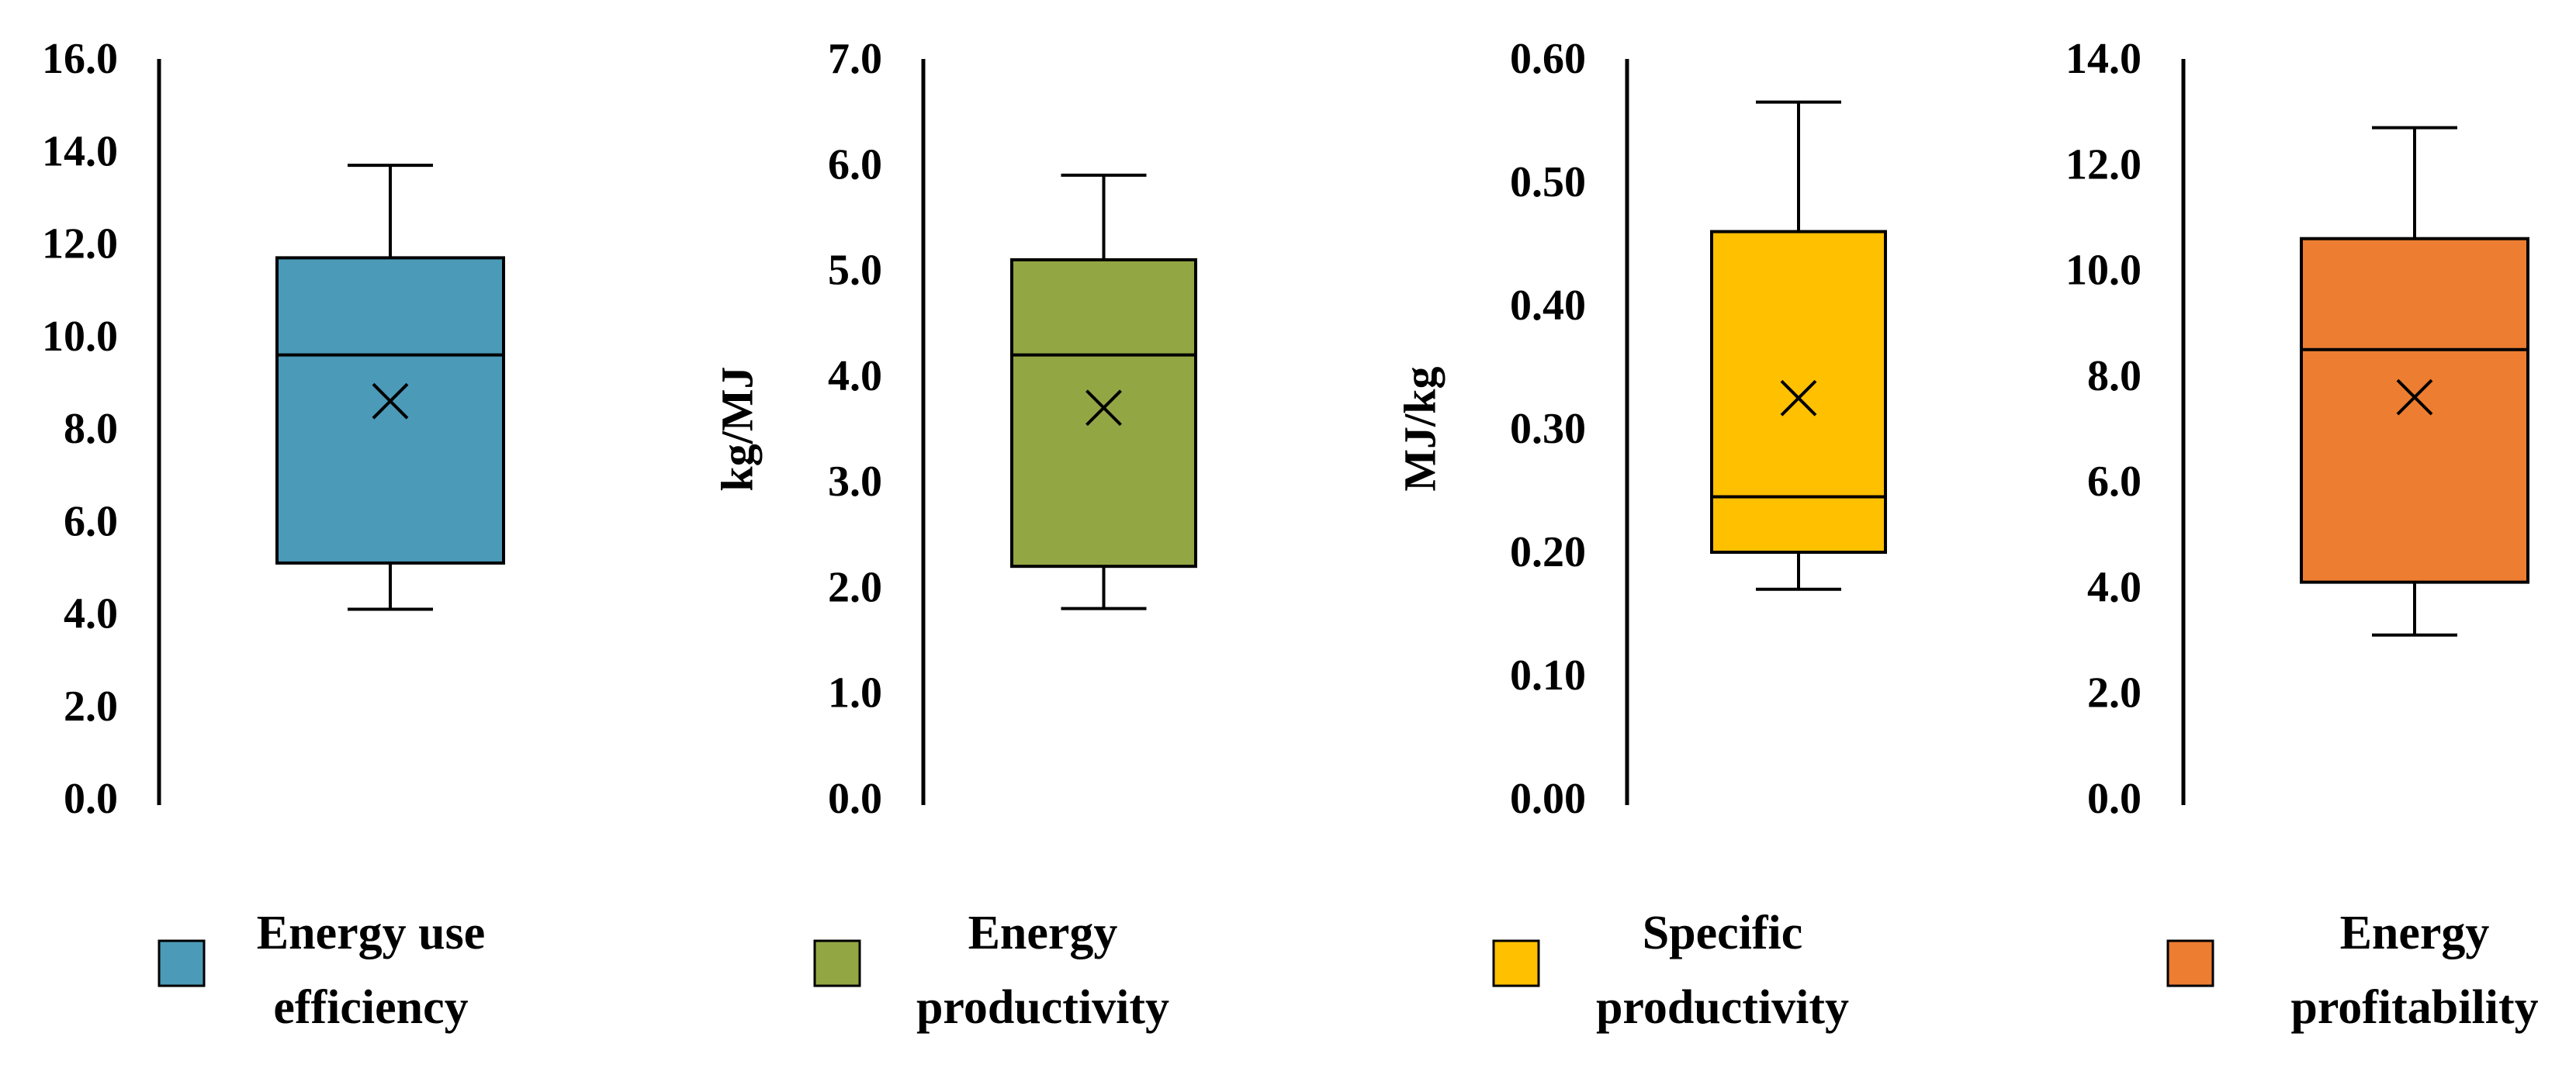  I want to click on legend-item: Energy use efficiency, so click(322, 970).